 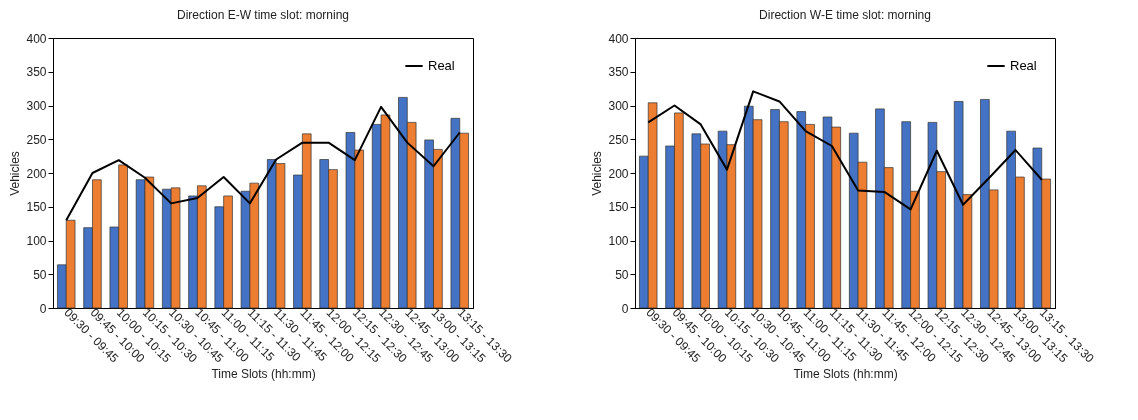 I want to click on chart-title: Direction E-W time slot: morning, so click(x=263, y=15).